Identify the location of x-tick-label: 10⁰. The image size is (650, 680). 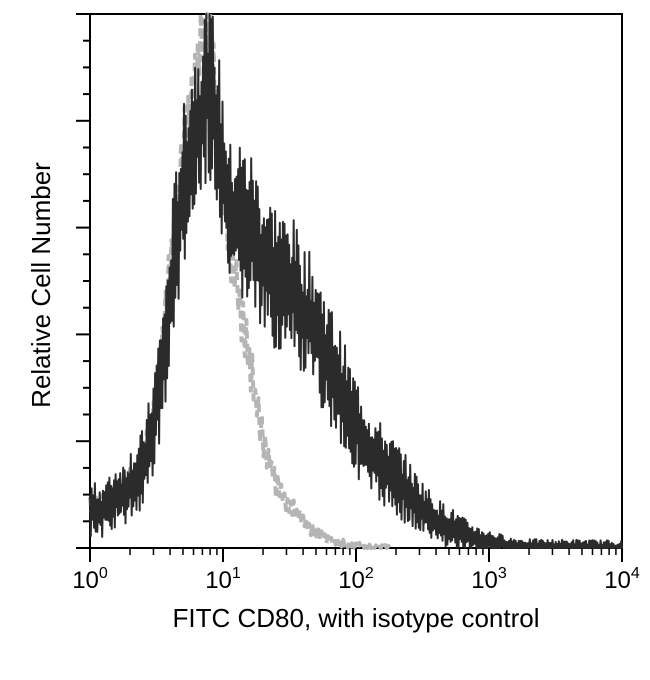
(90, 579).